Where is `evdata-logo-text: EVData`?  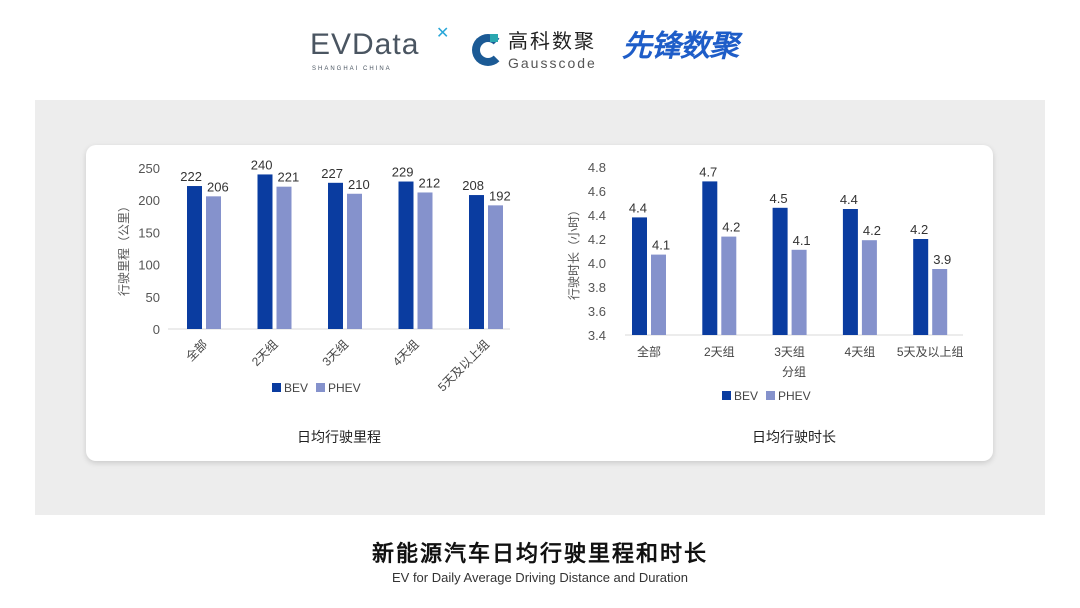
evdata-logo-text: EVData is located at coordinates (365, 44).